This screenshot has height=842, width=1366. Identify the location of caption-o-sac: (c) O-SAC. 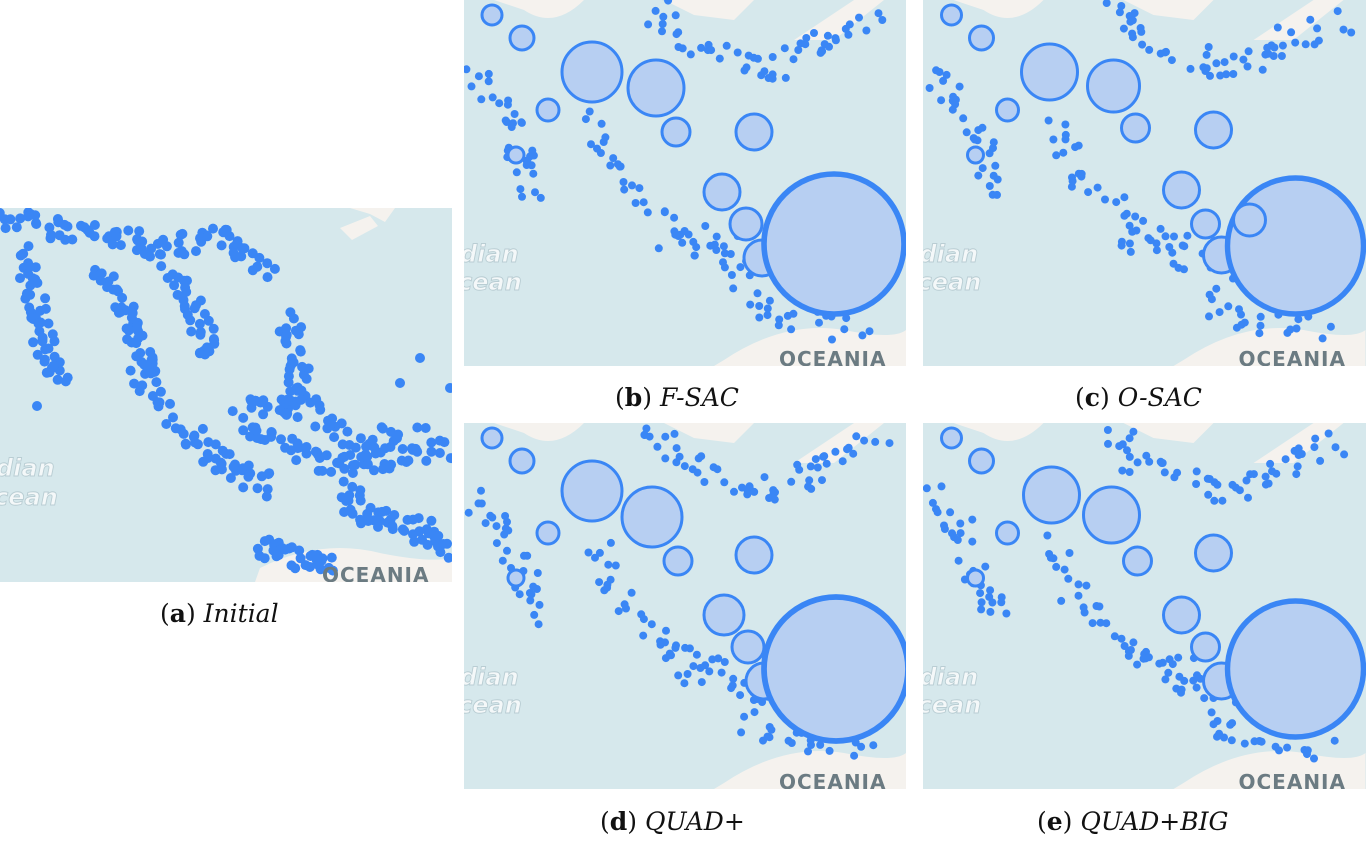
(1138, 397).